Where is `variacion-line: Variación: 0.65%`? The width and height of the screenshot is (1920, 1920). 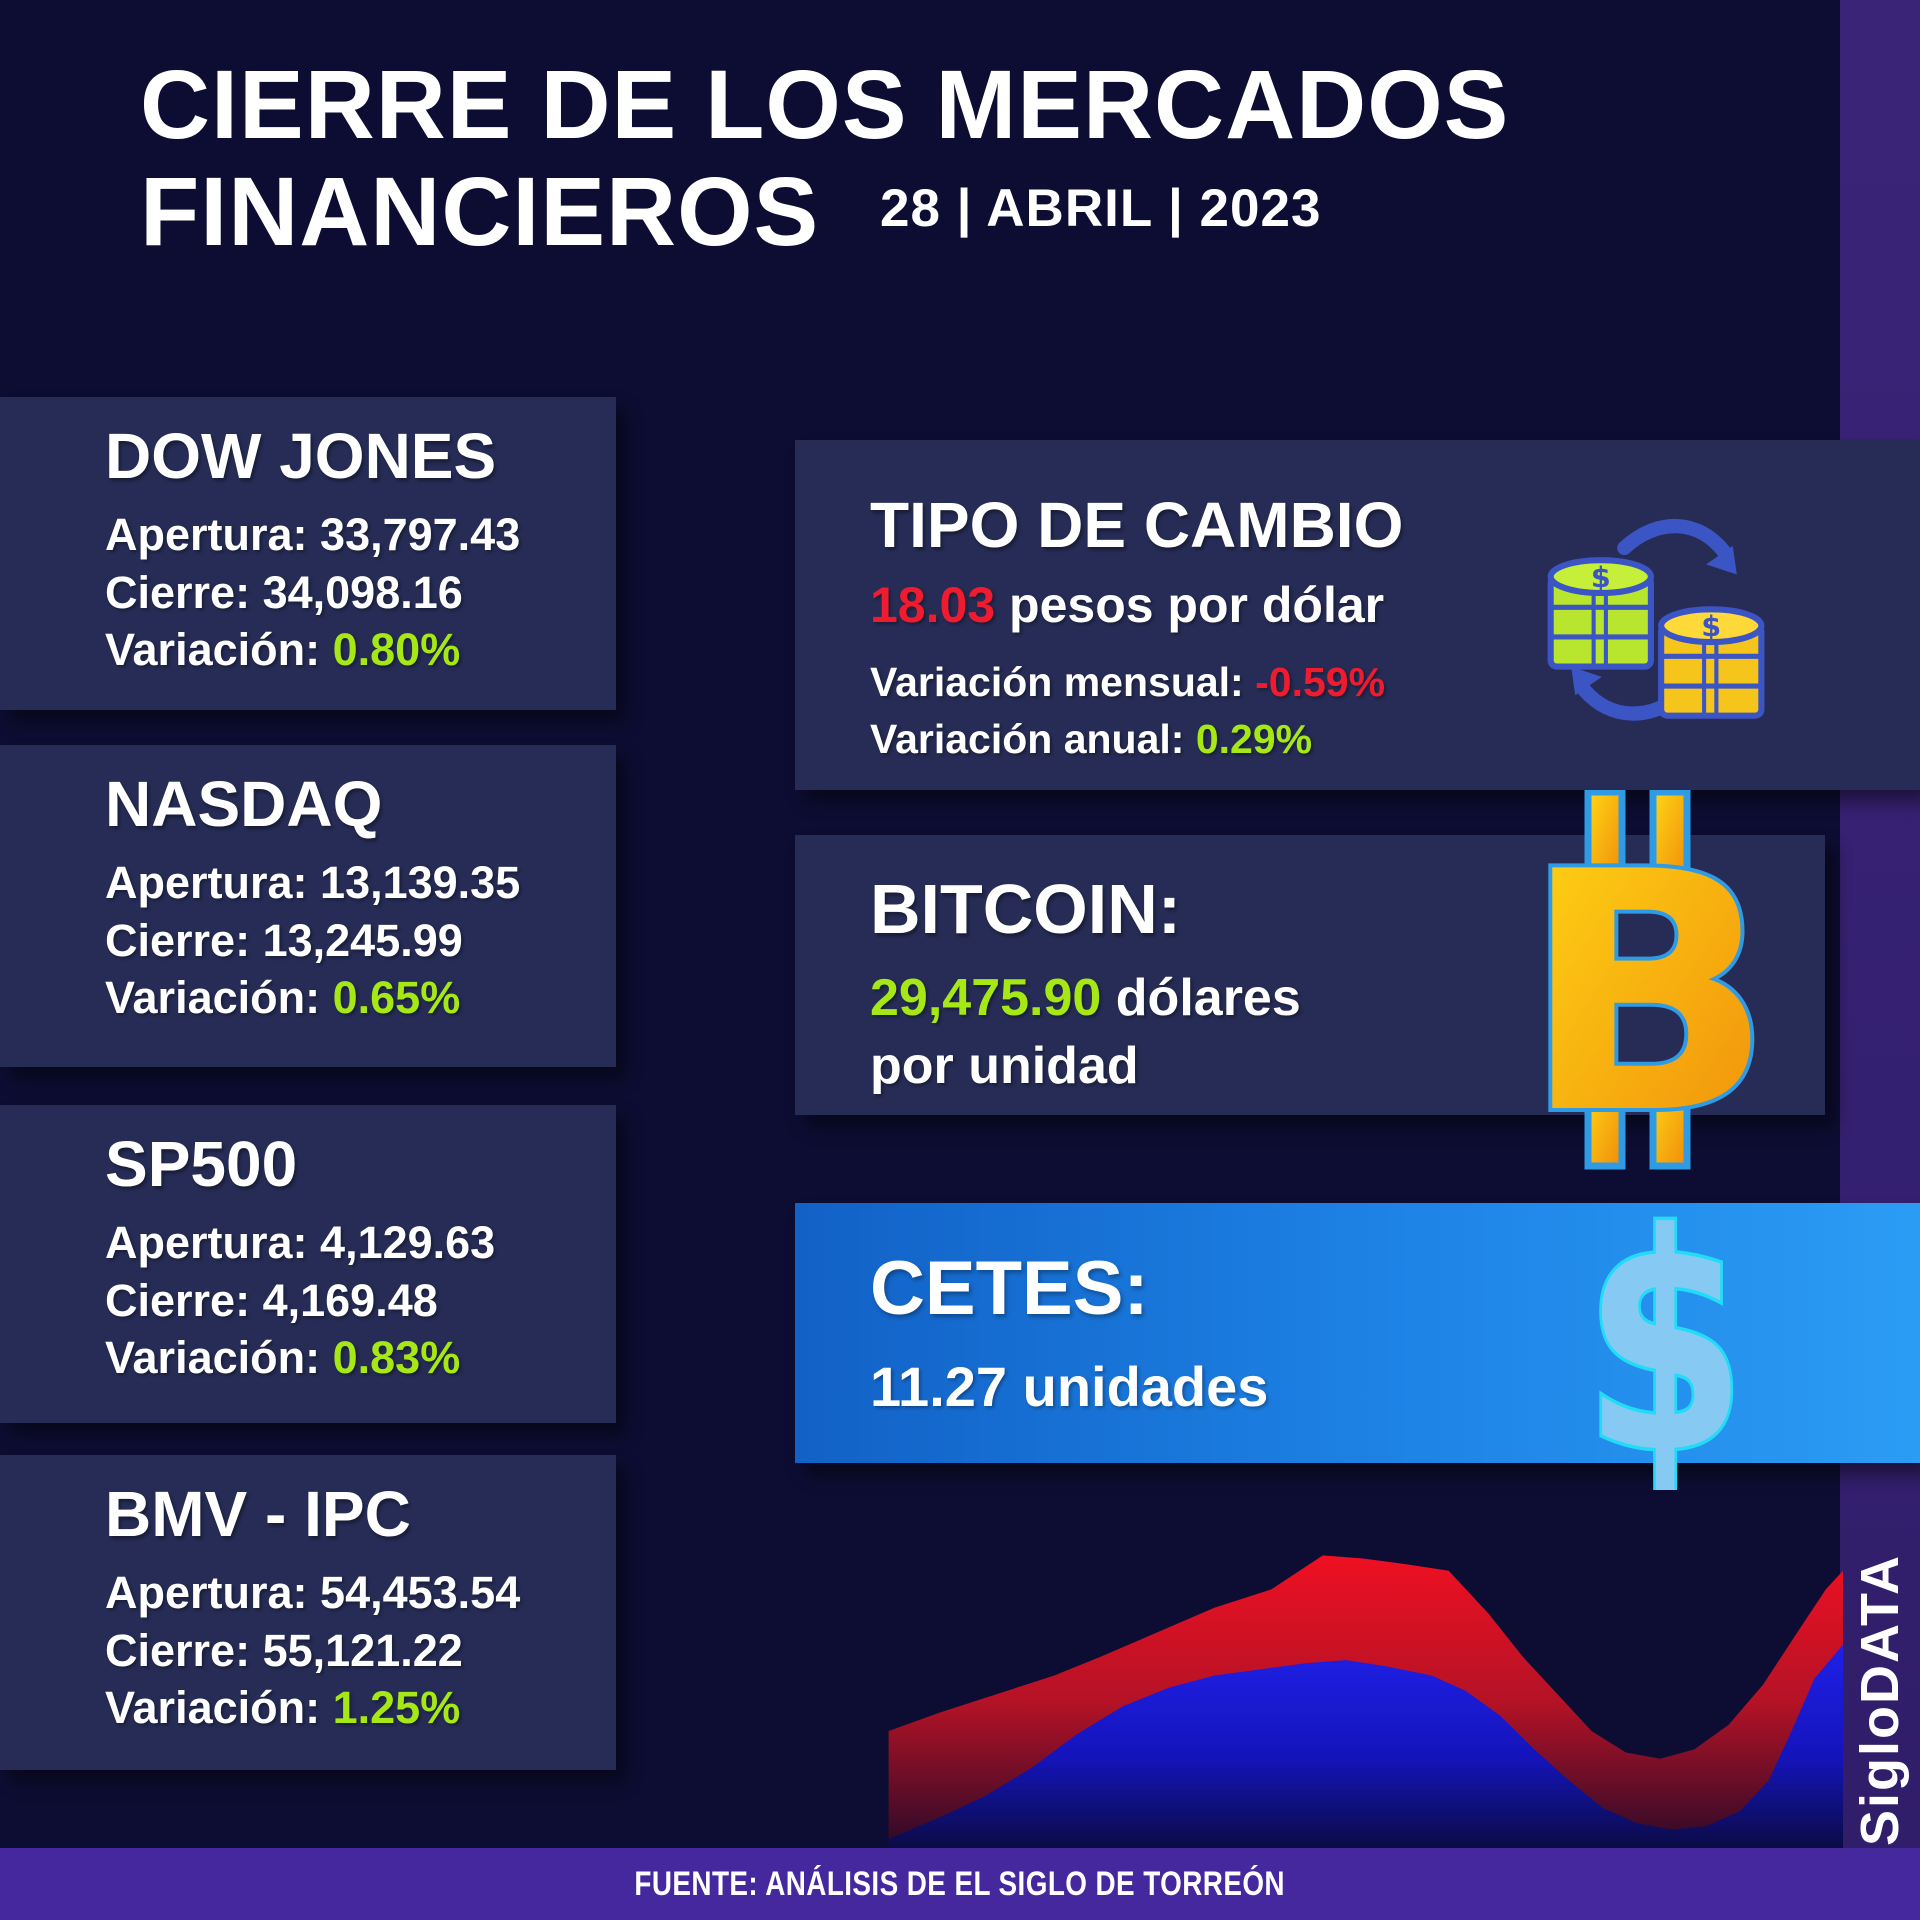 variacion-line: Variación: 0.65% is located at coordinates (283, 998).